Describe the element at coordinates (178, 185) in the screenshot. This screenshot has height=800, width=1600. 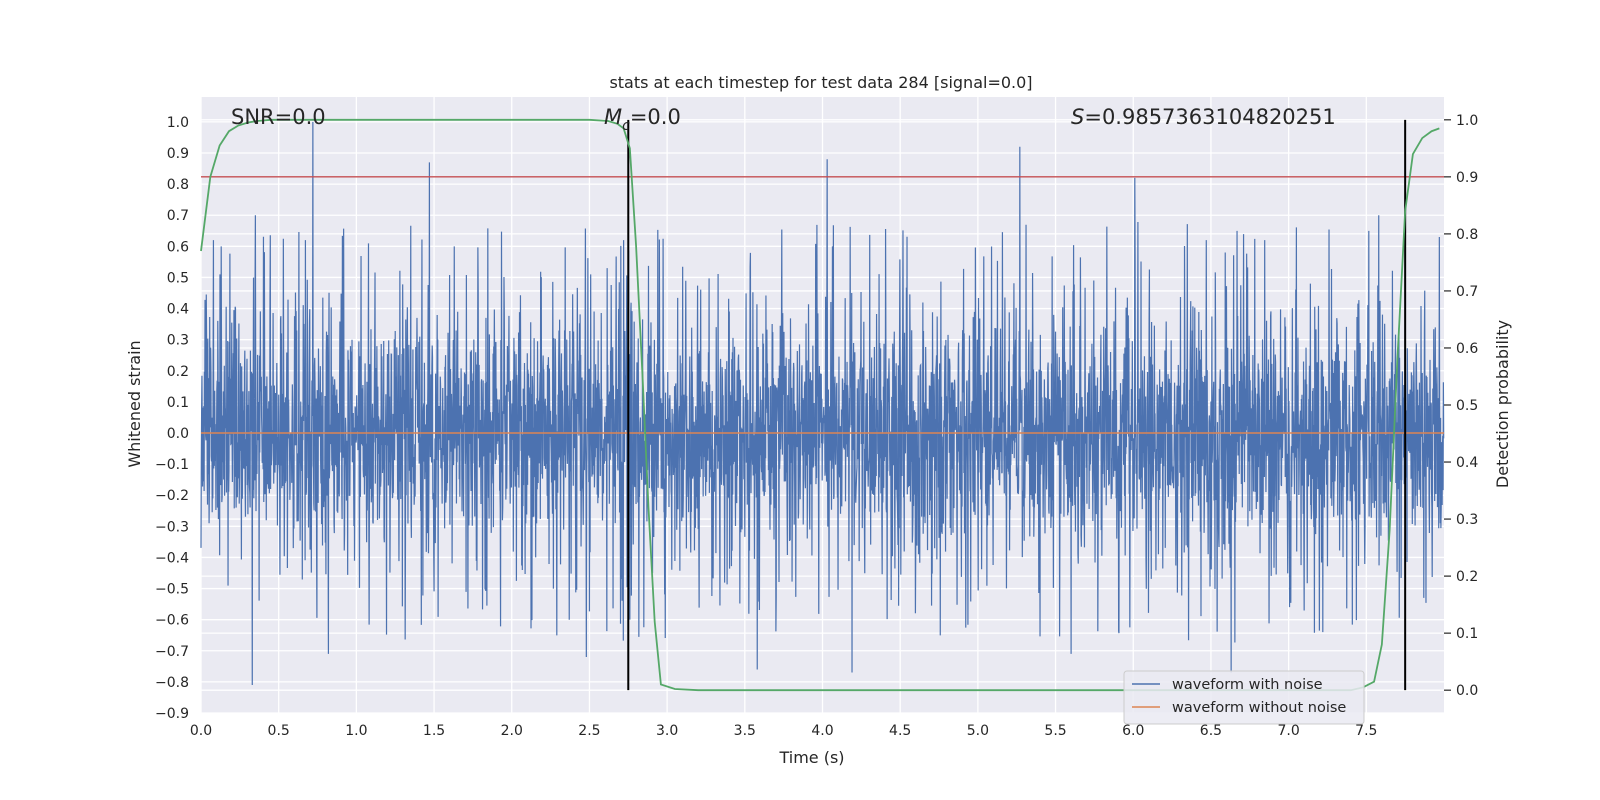
I see `y-left-tick-label: 0.8` at that location.